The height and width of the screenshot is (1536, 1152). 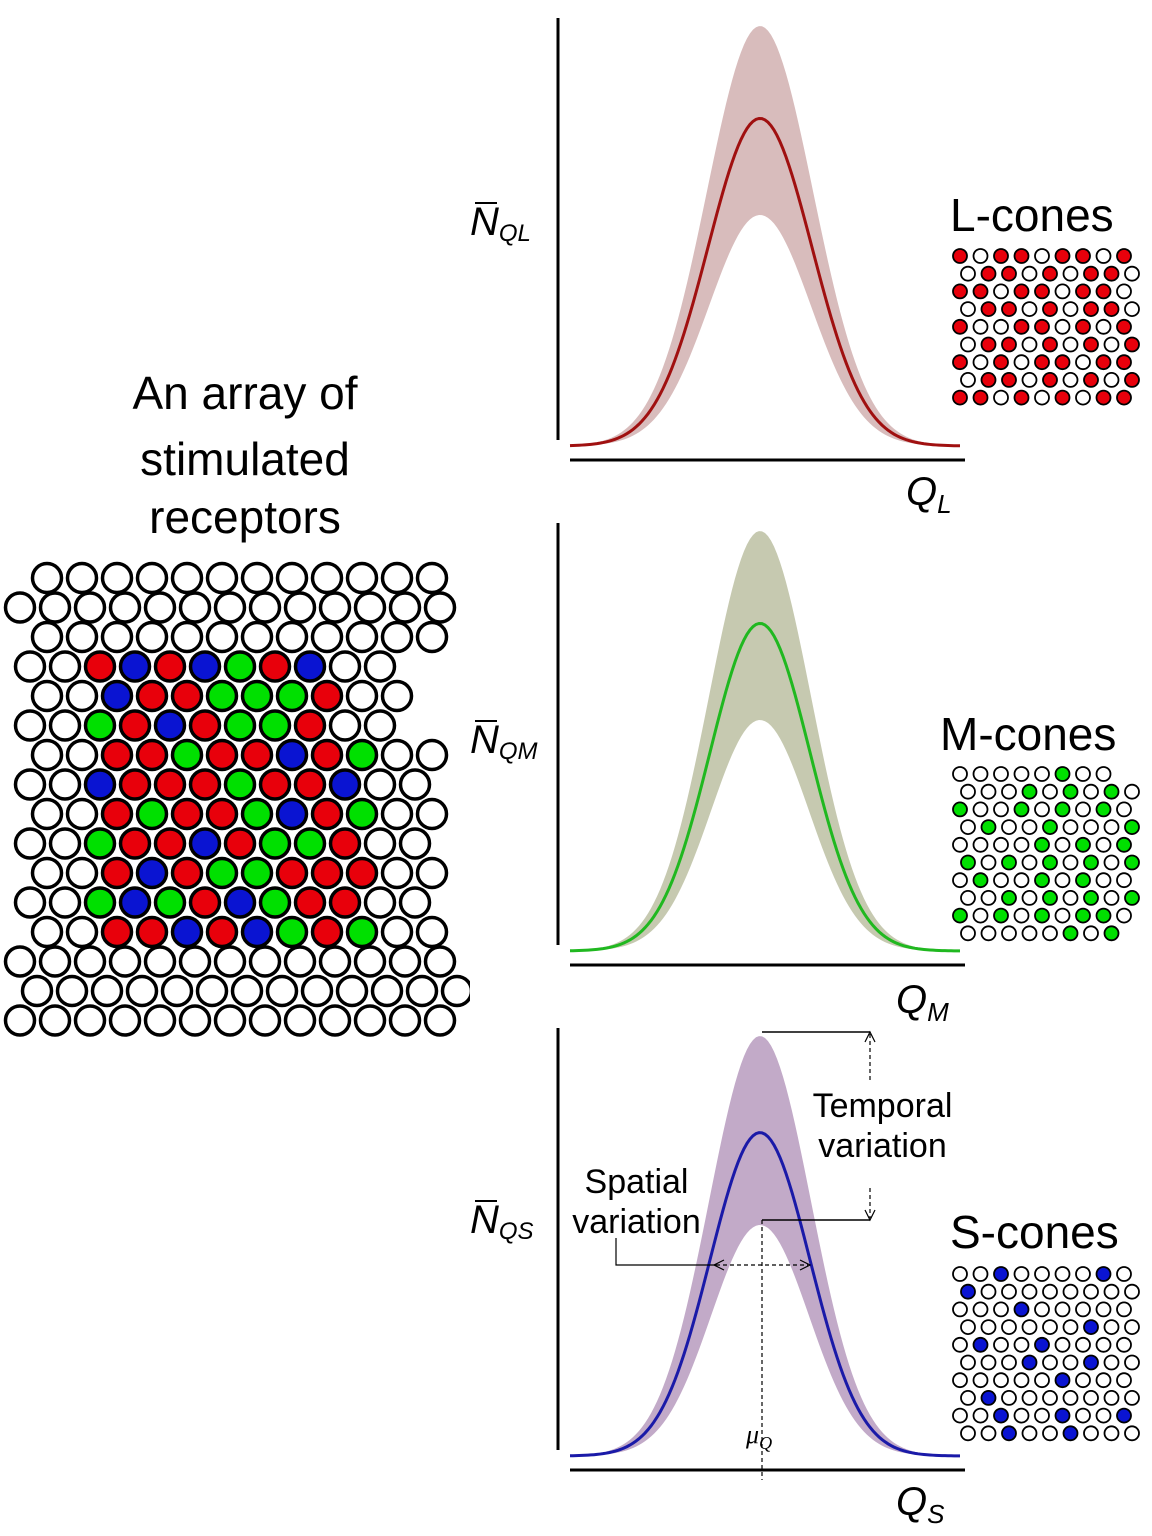 I want to click on mean-curve-L, so click(x=765, y=282).